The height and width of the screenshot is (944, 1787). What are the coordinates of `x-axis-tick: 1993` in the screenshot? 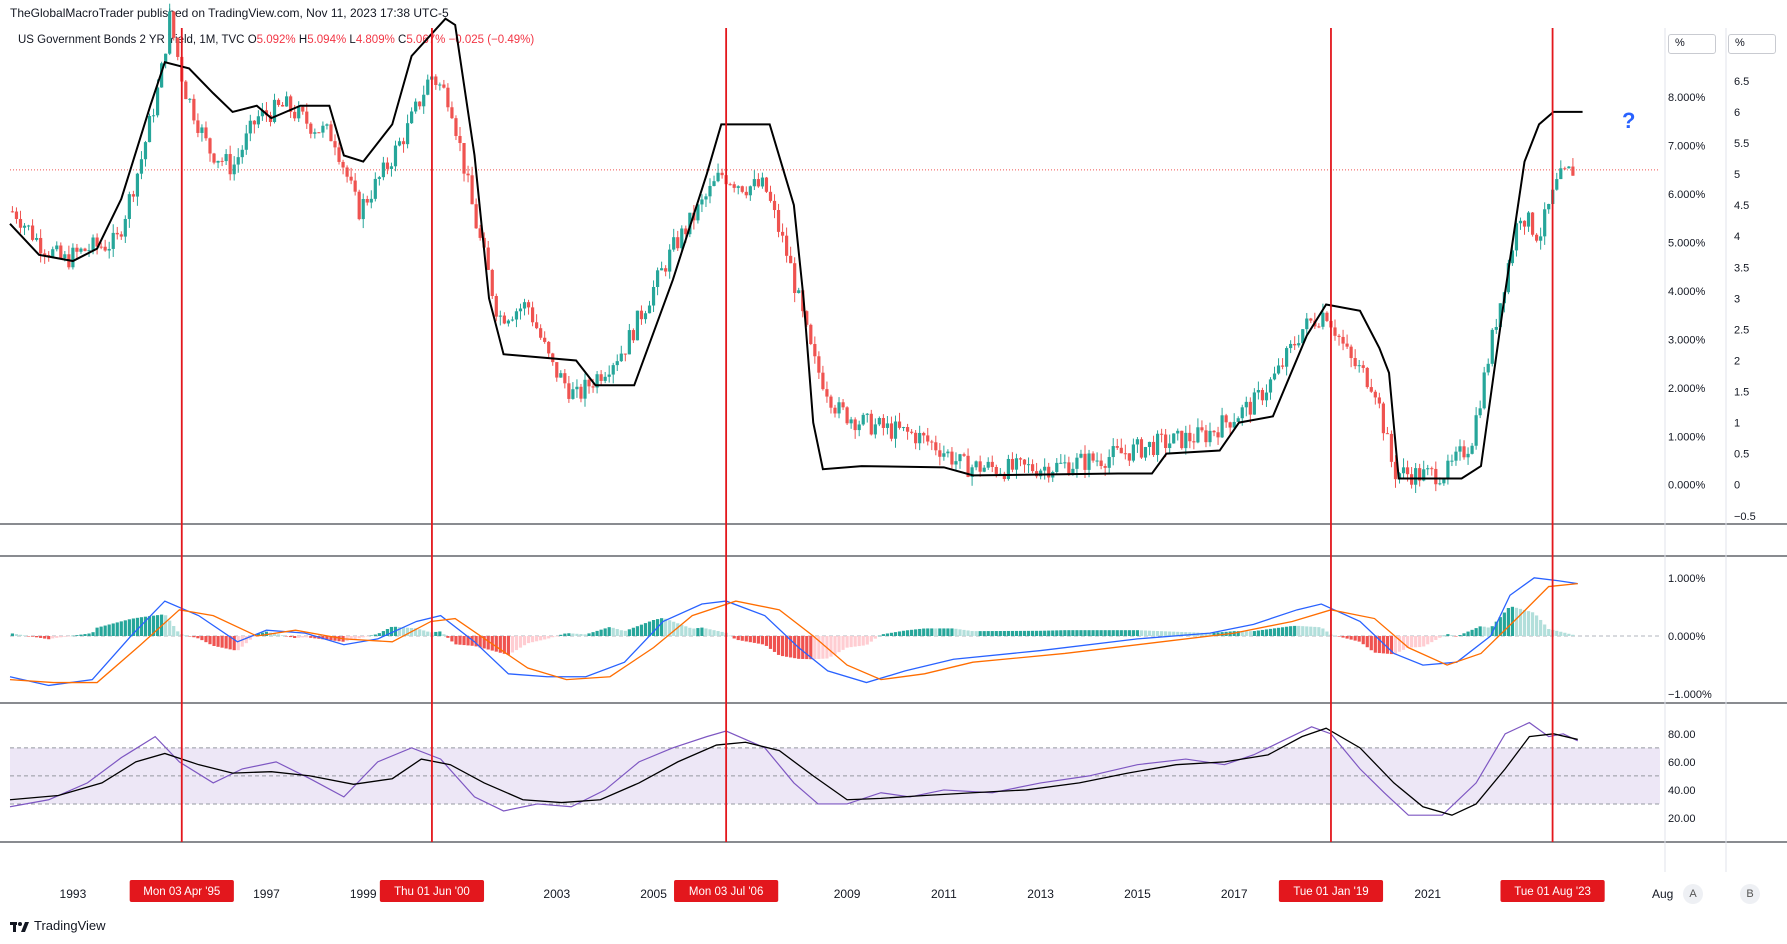 It's located at (73, 894).